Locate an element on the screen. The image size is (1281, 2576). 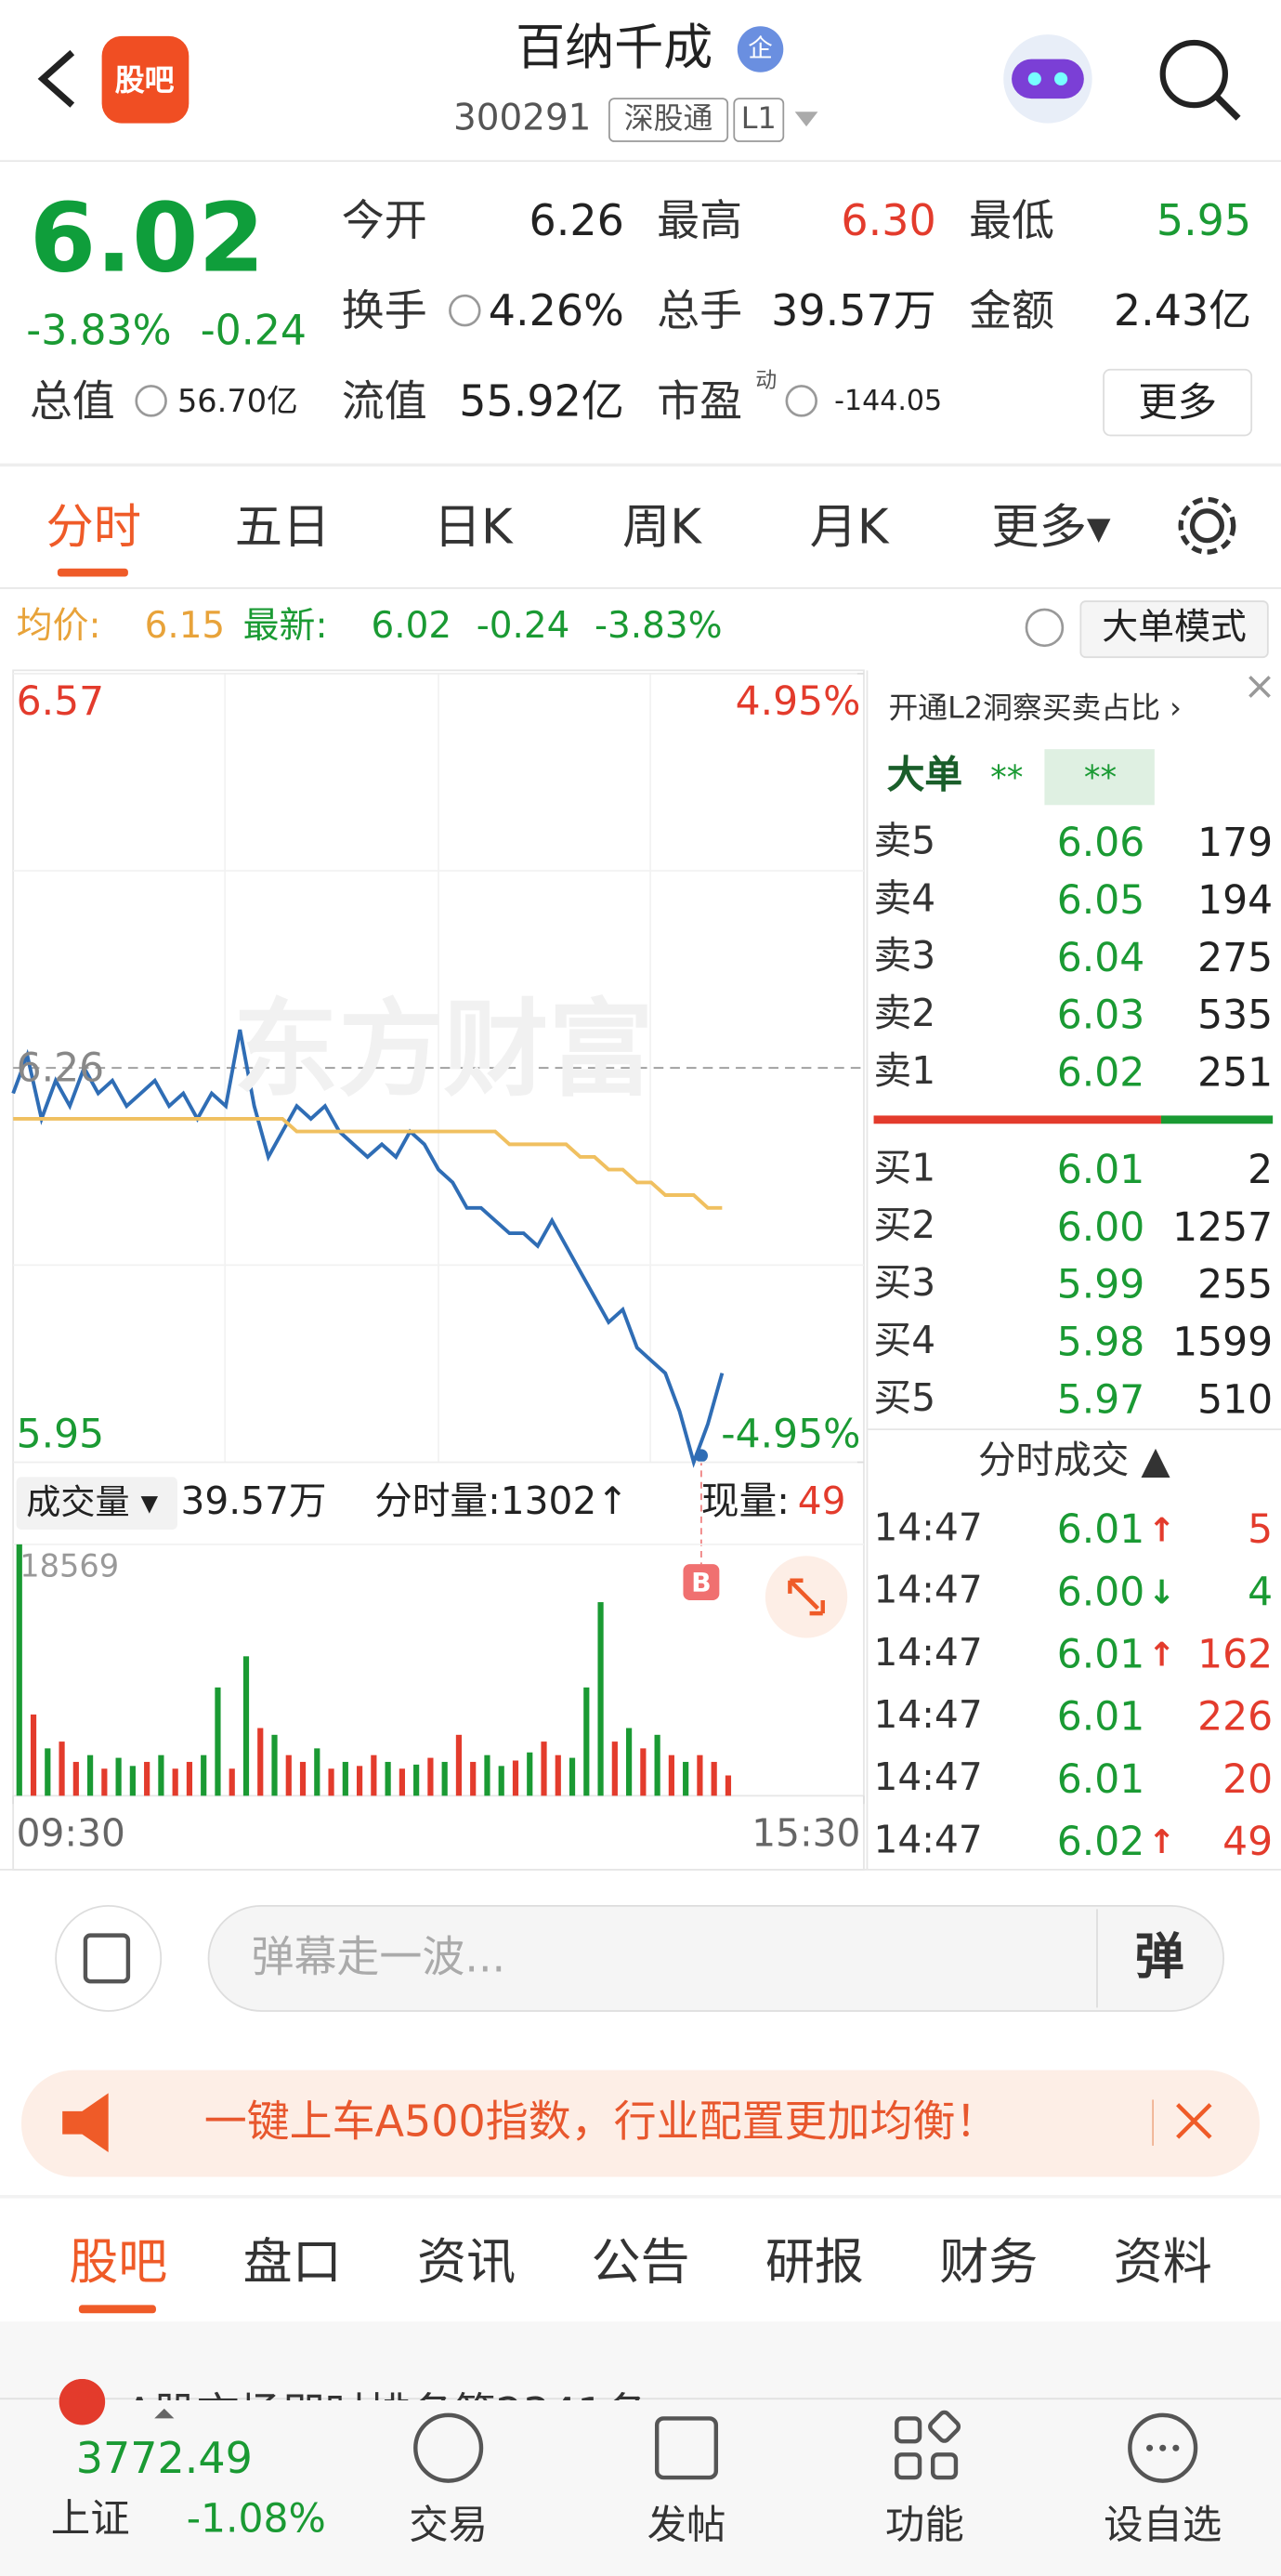
book-price: 6.03 is located at coordinates (1100, 1015).